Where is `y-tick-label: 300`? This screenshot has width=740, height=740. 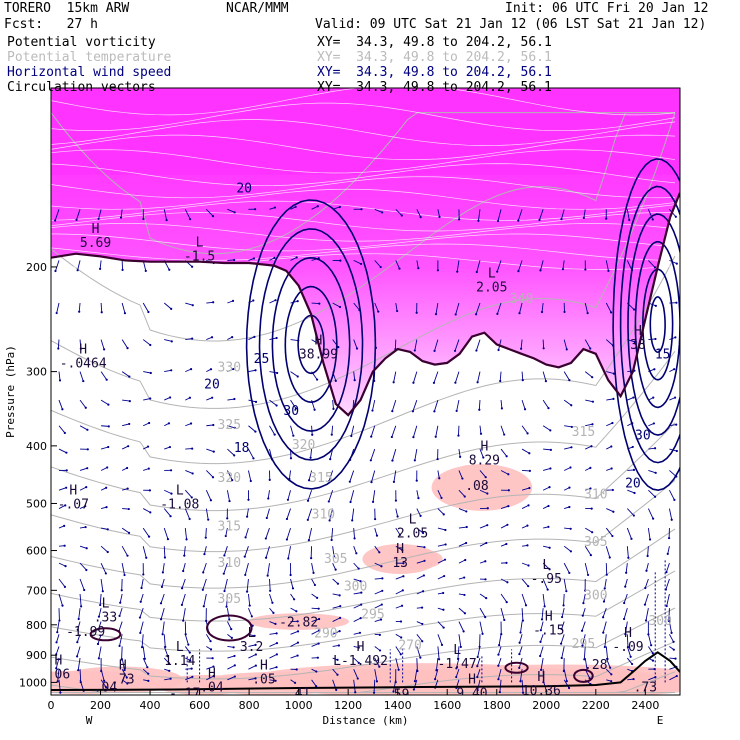
y-tick-label: 300 is located at coordinates (36, 372).